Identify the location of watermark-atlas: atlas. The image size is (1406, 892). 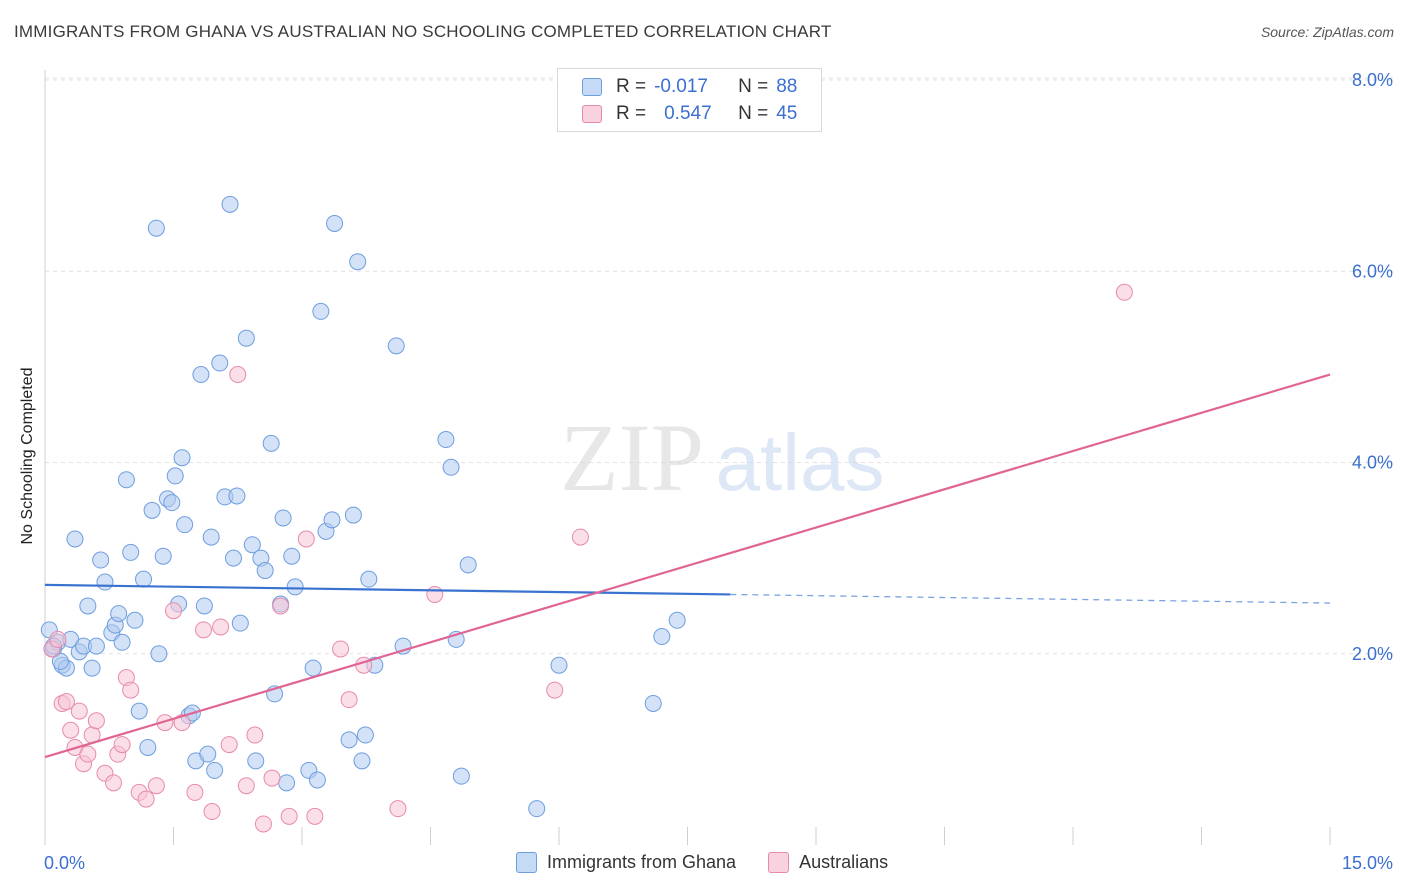
(800, 462).